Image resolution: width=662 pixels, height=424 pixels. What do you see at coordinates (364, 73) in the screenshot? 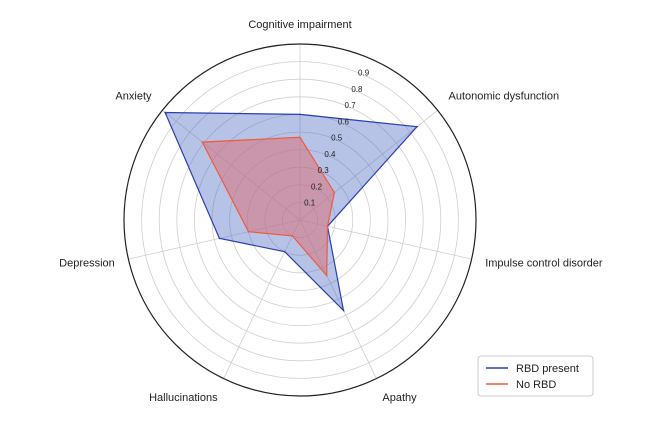
I see `r-tick-label: 0.9` at bounding box center [364, 73].